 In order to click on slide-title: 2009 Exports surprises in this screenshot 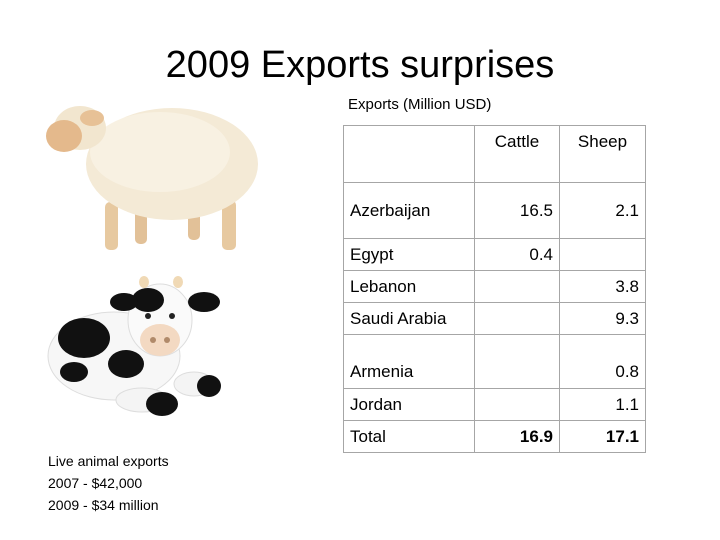, I will do `click(360, 65)`.